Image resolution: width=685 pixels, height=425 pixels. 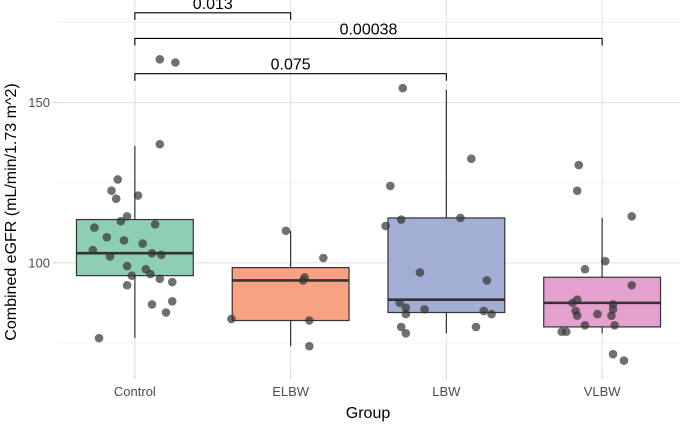 I want to click on y-axis-title: Combined eGFR (mL/min/1.73 m^2), so click(x=11, y=211).